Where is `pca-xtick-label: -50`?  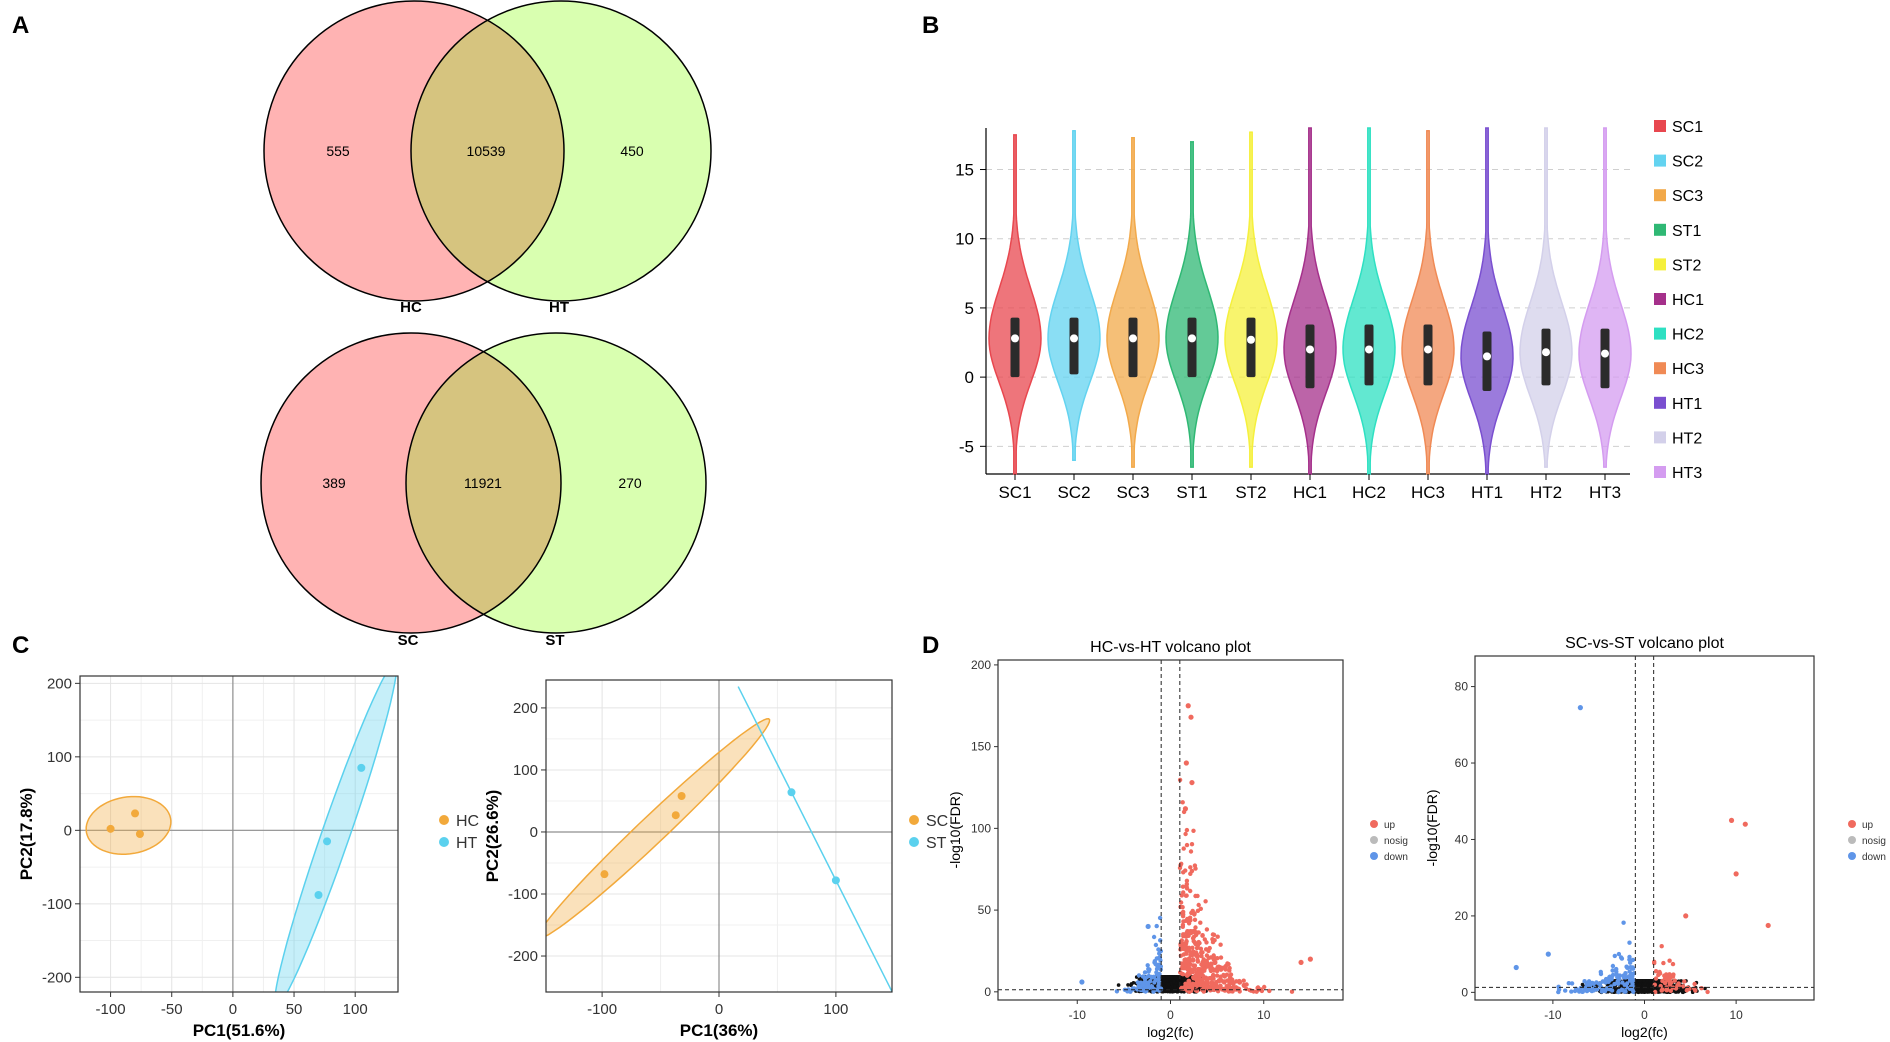
pca-xtick-label: -50 is located at coordinates (172, 1009).